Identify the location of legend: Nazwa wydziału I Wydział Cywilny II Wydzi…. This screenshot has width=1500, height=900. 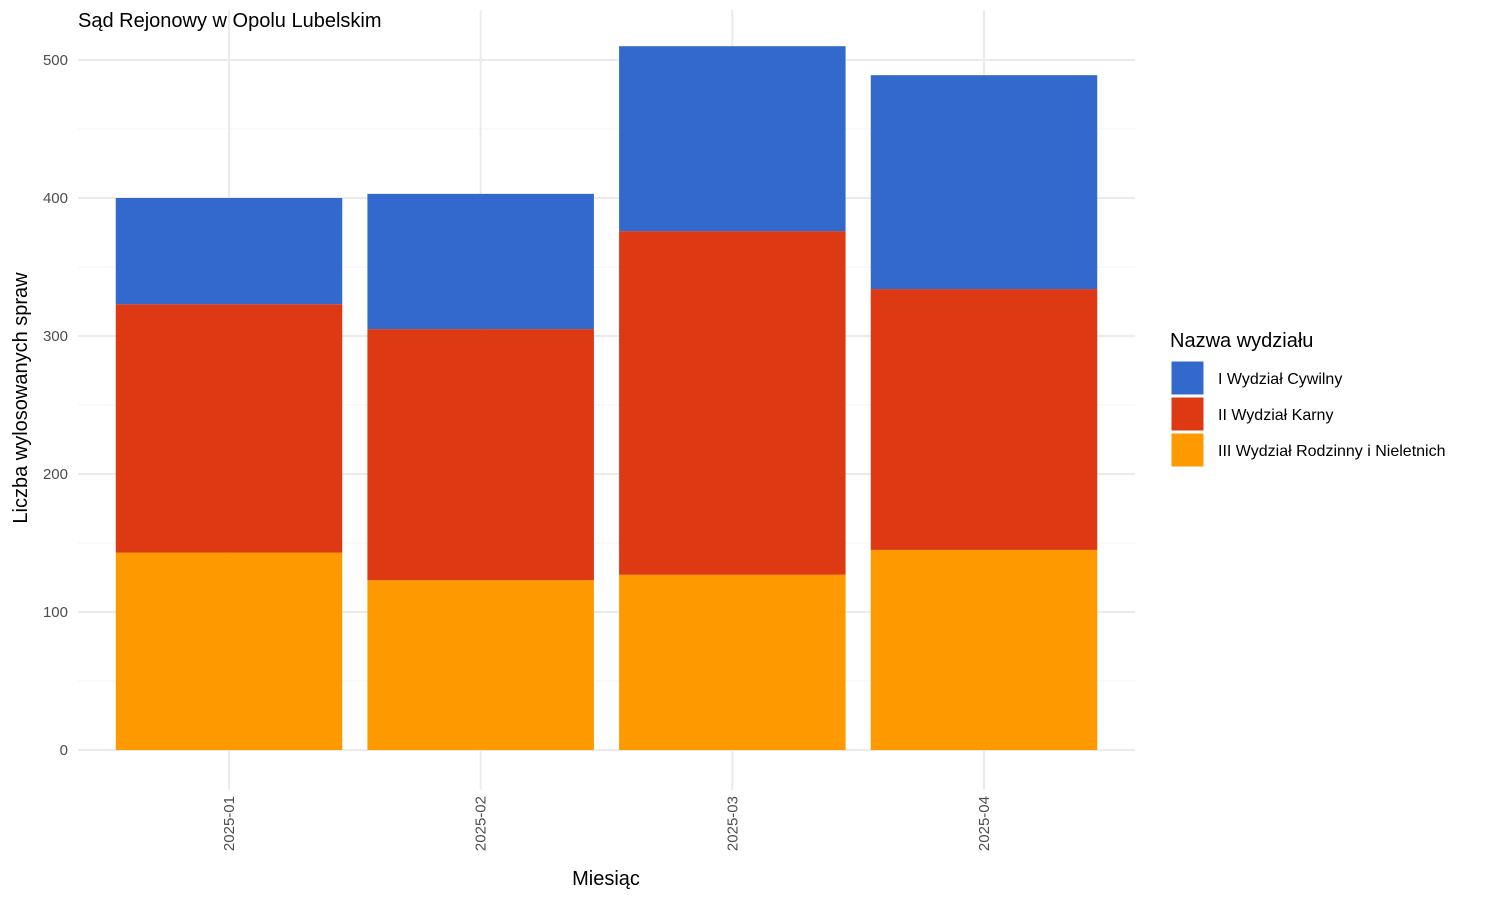
(1308, 399).